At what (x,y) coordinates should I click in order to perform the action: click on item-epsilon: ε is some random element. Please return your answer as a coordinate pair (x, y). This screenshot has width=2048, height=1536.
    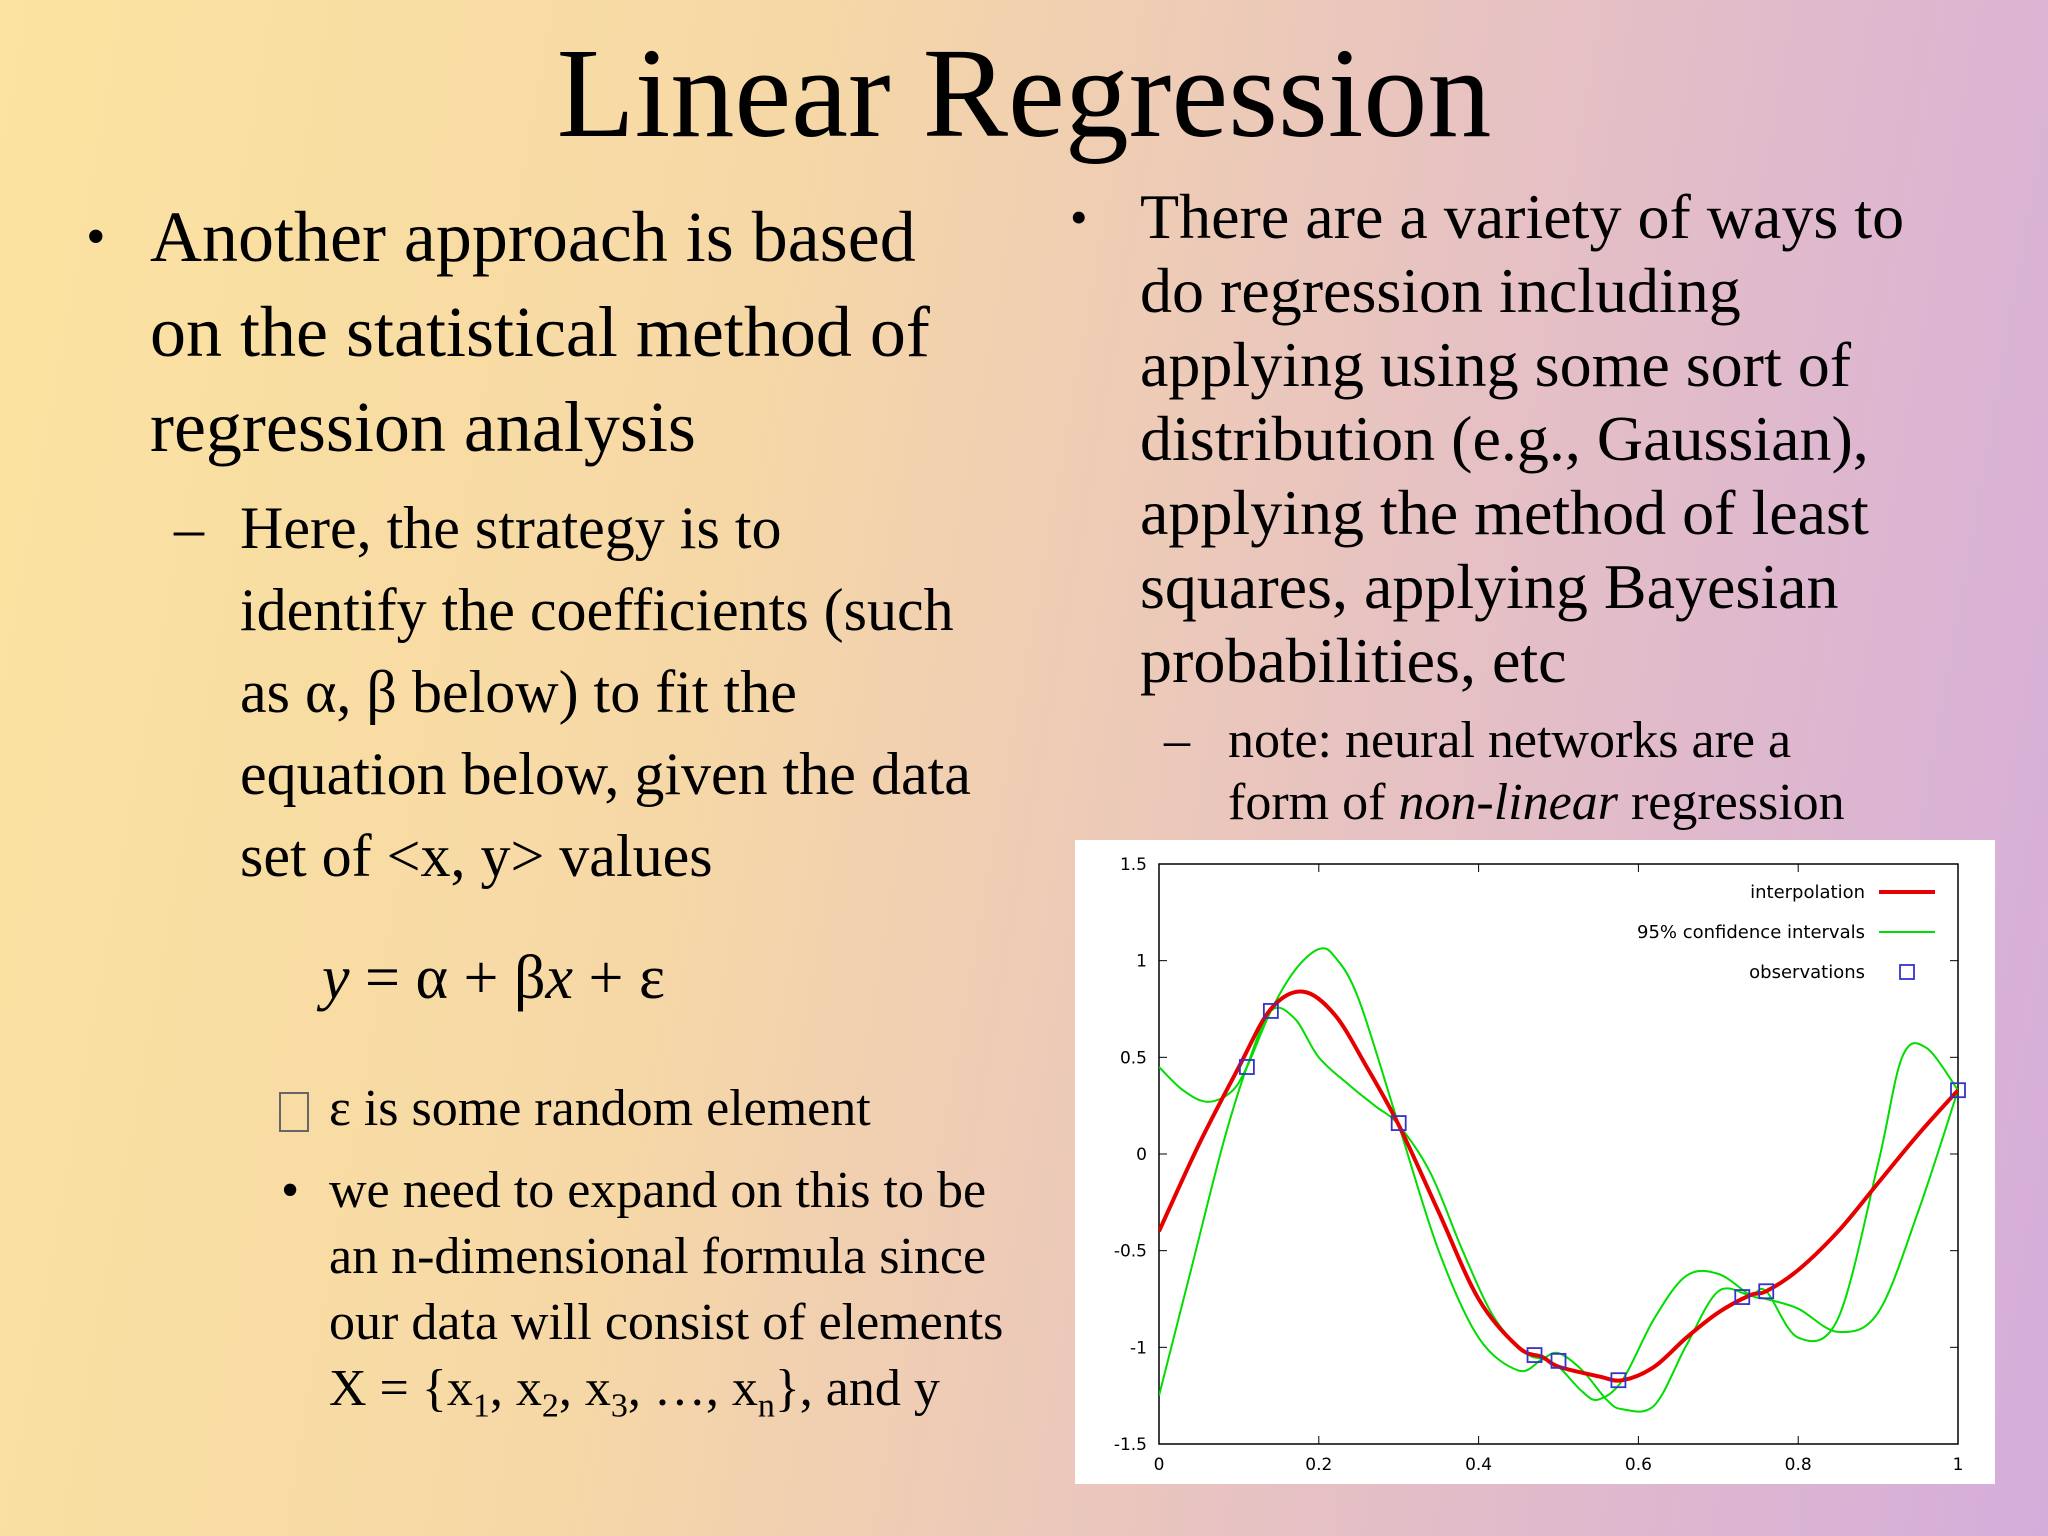
    Looking at the image, I should click on (575, 1109).